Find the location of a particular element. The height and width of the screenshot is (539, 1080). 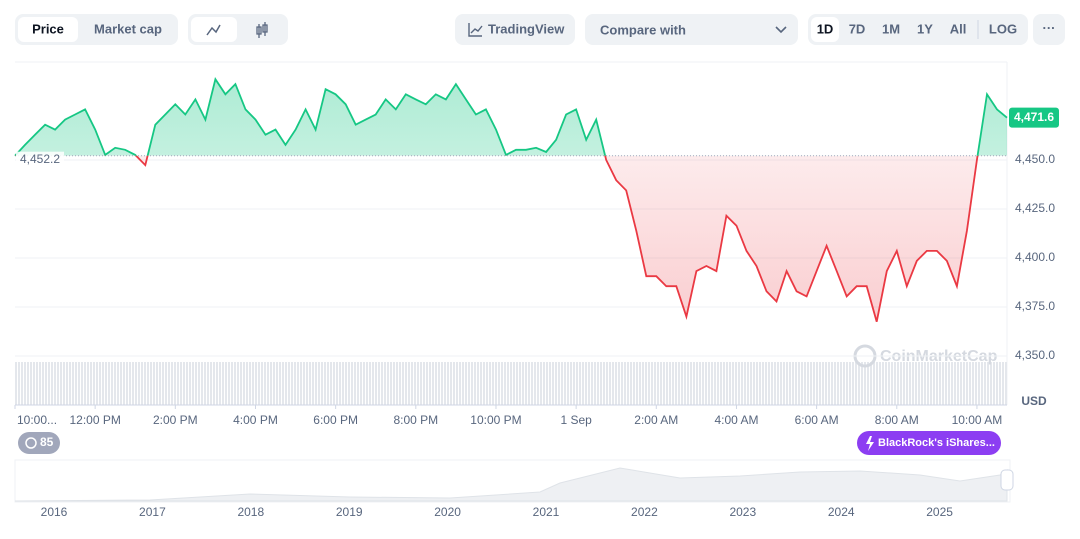

tab: Market cap is located at coordinates (128, 28).